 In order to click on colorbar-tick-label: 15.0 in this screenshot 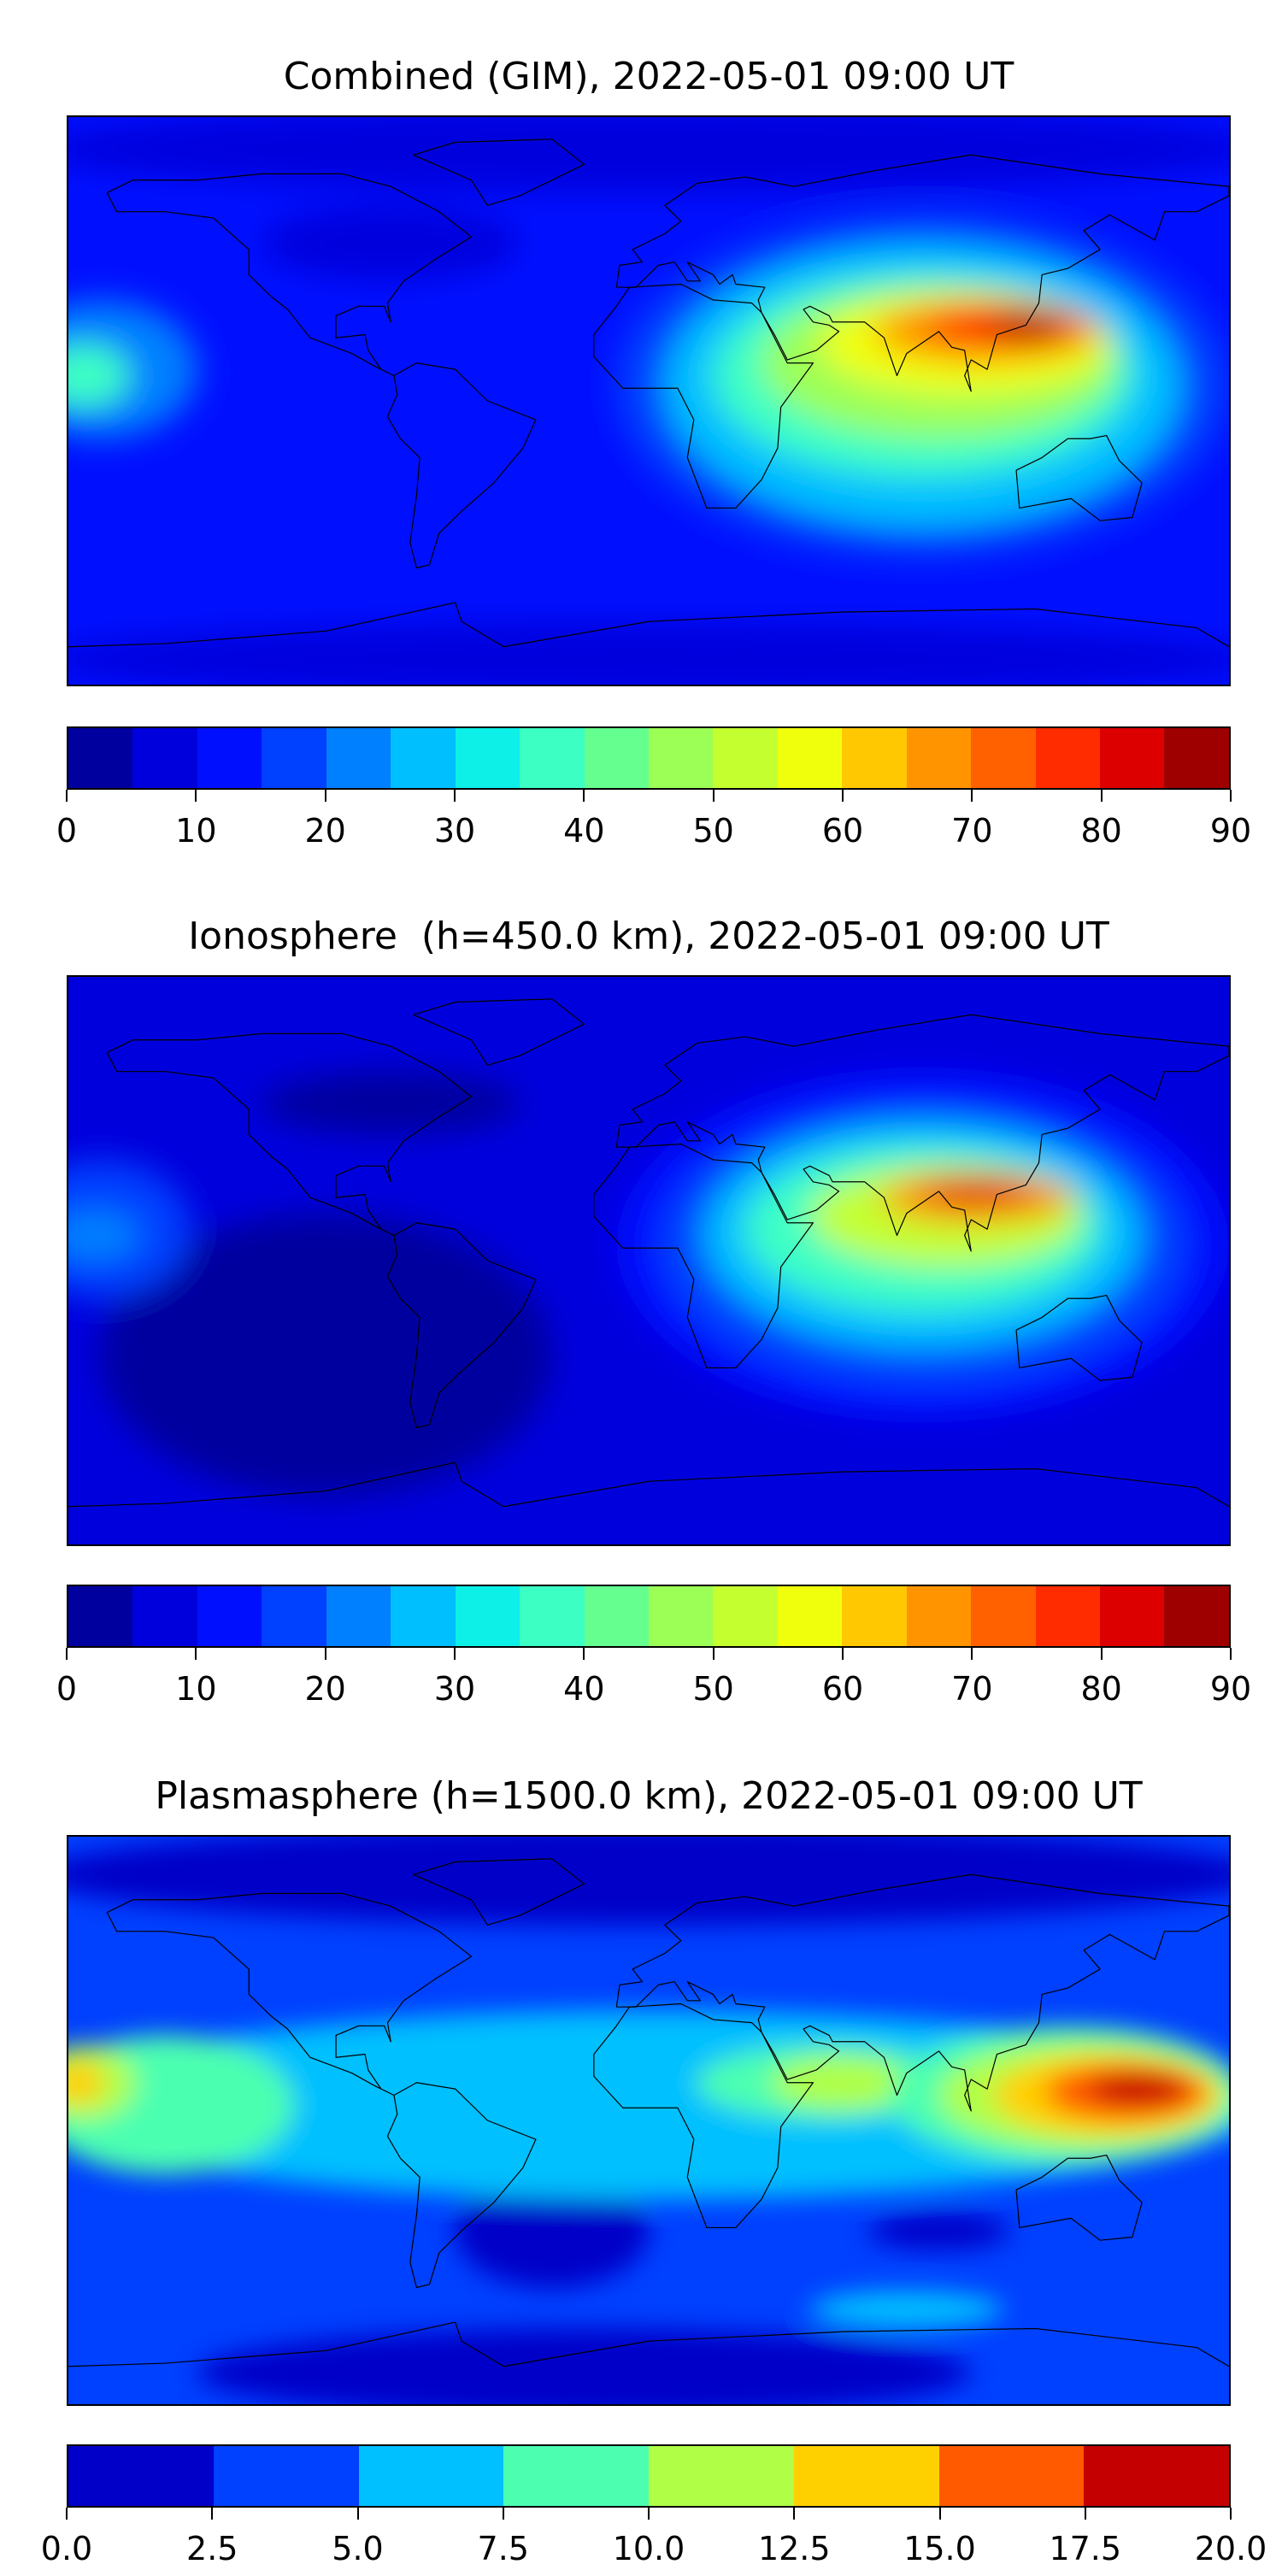, I will do `click(940, 2548)`.